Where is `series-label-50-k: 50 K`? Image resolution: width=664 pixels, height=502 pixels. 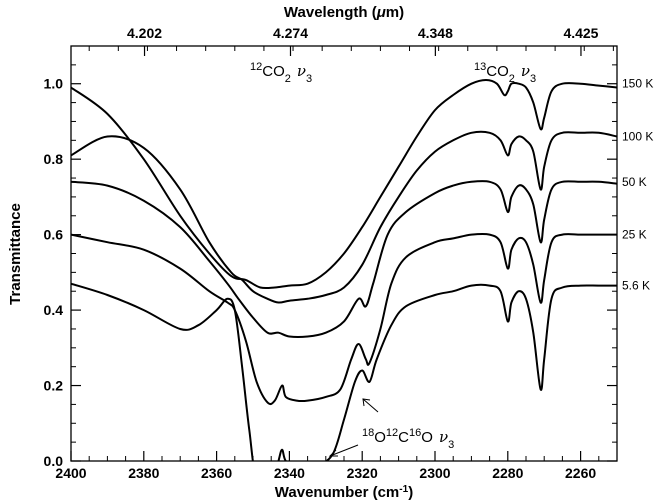
series-label-50-k: 50 K is located at coordinates (634, 182).